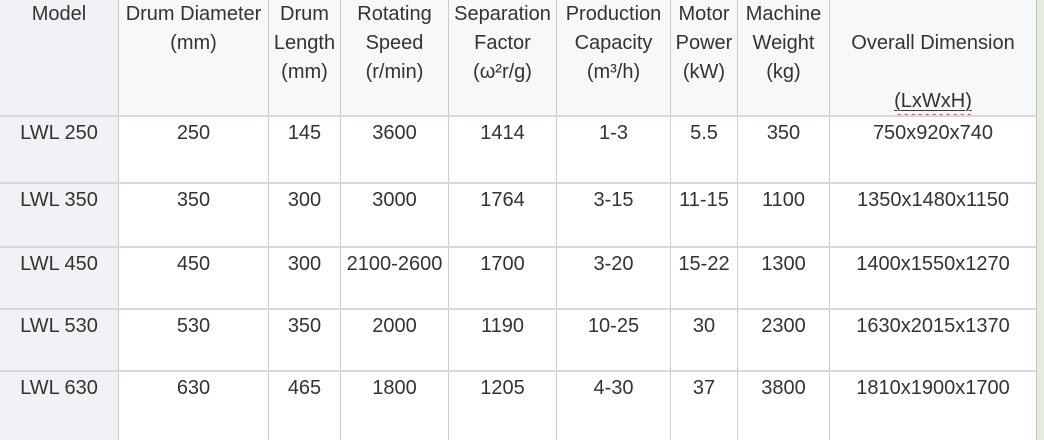 Image resolution: width=1044 pixels, height=440 pixels. What do you see at coordinates (704, 340) in the screenshot?
I see `cell-motor-power: 30` at bounding box center [704, 340].